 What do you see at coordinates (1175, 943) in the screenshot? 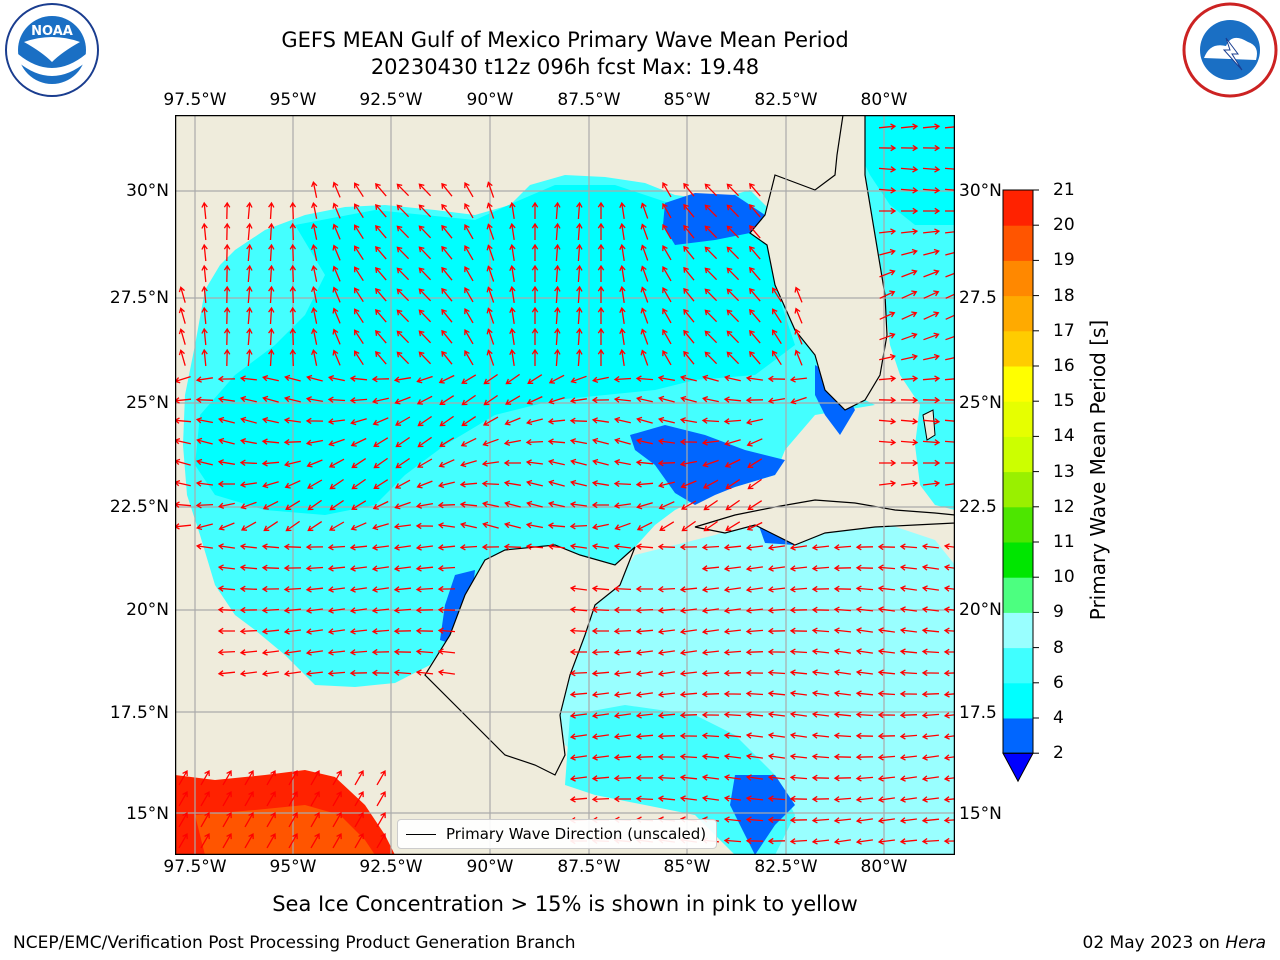
I see `footer-date: 02 May 2023 on Hera` at bounding box center [1175, 943].